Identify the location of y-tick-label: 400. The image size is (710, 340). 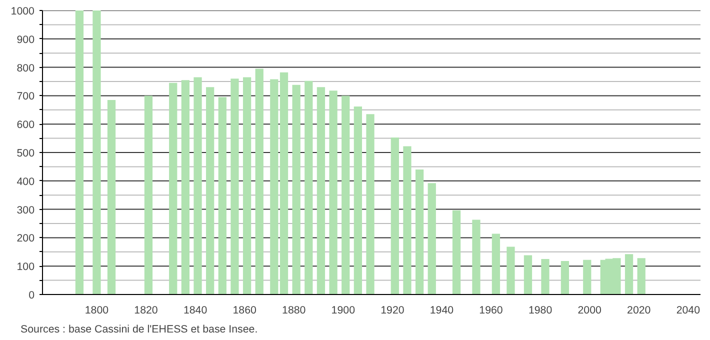
(25, 182).